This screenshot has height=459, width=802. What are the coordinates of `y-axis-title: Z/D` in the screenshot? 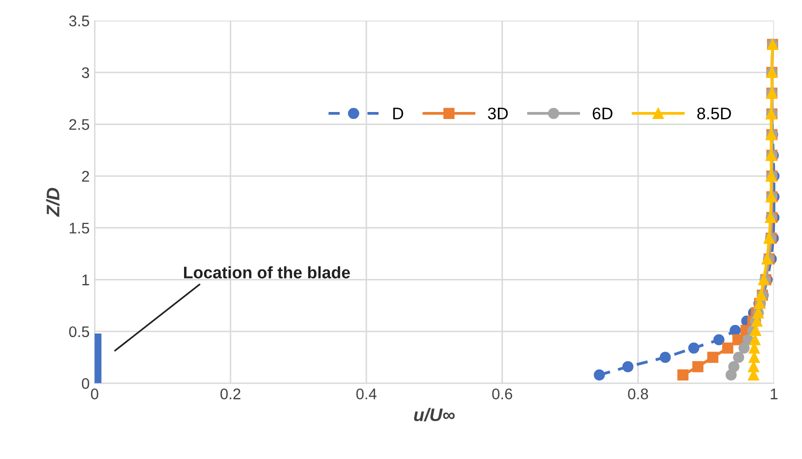 It's located at (53, 202).